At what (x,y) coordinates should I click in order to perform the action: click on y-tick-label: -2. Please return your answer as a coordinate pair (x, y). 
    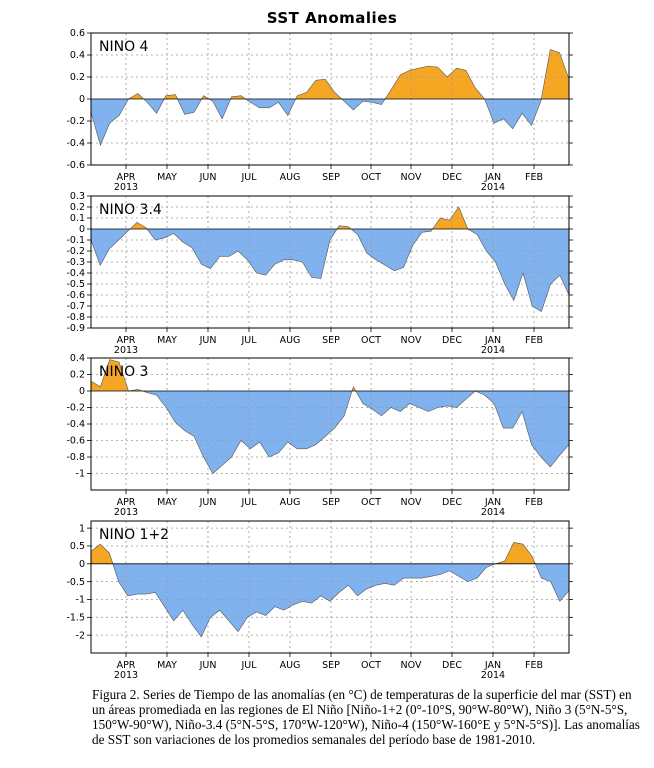
    Looking at the image, I should click on (80, 635).